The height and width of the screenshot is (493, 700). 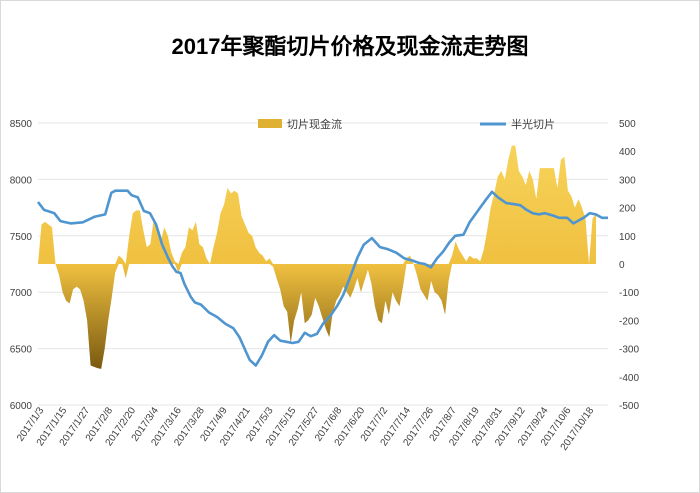 I want to click on right-tick-label: -100, so click(x=629, y=293).